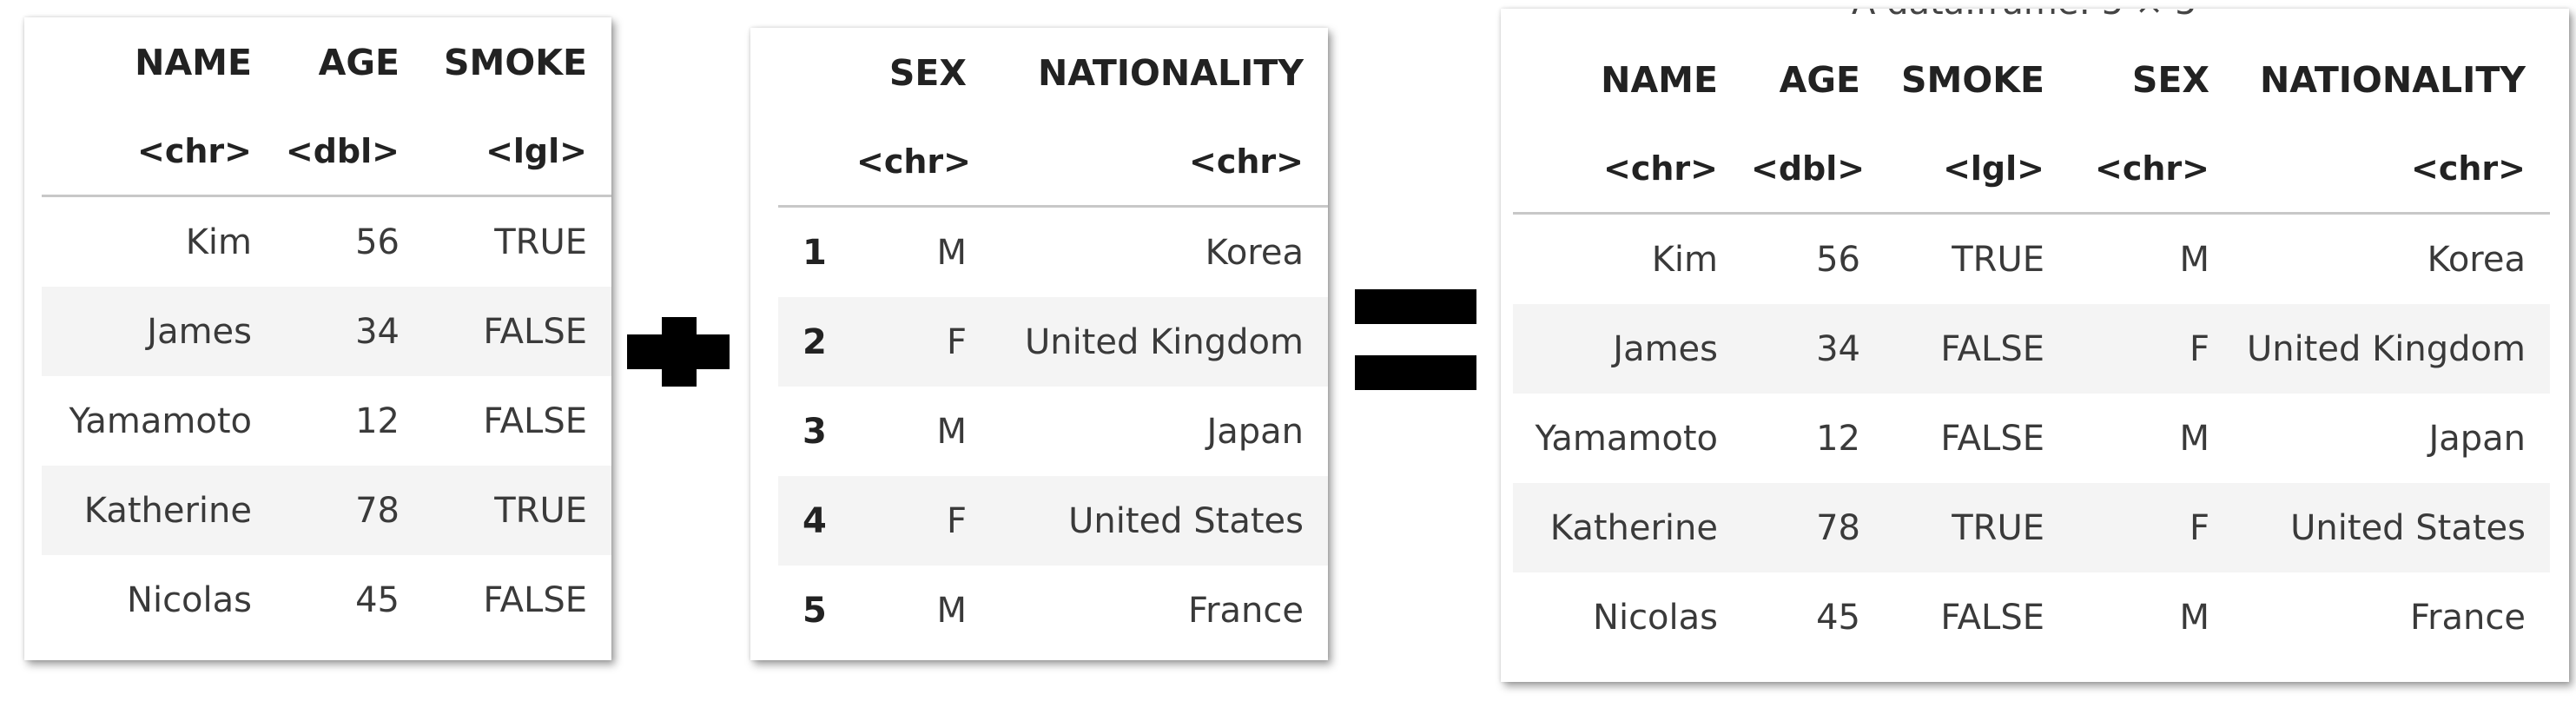  I want to click on table-row: Yamamoto 12 FALSE M Japan, so click(2031, 438).